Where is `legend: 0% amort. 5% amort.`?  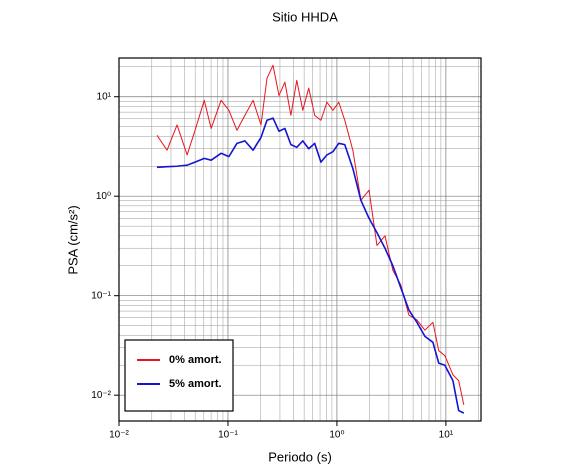
legend: 0% amort. 5% amort. is located at coordinates (179, 375).